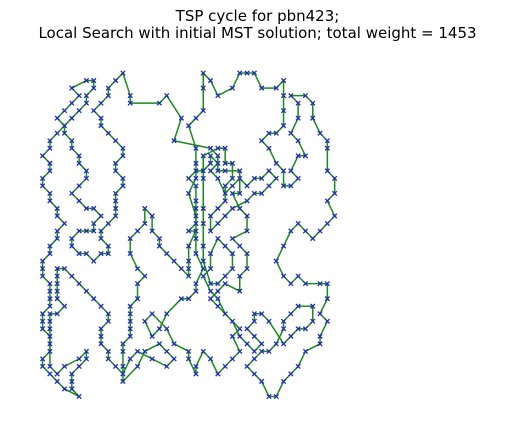 Image resolution: width=515 pixels, height=427 pixels. I want to click on chart-title-line-1: TSP cycle for pbn423;, so click(257, 16).